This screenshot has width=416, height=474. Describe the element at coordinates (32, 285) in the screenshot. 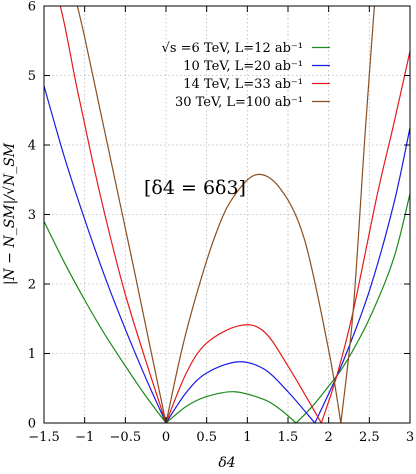

I see `y-tick-label: 2` at that location.